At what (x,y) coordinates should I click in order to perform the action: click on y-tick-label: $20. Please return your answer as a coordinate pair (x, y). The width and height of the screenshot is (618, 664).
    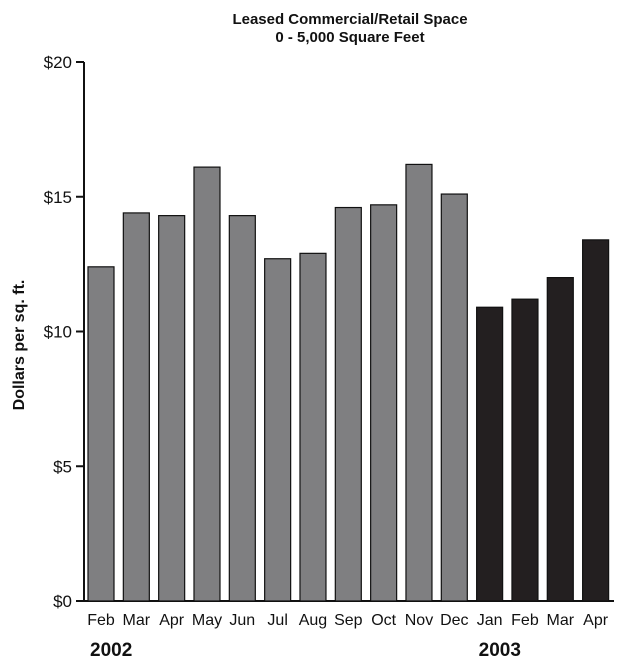
    Looking at the image, I should click on (58, 62).